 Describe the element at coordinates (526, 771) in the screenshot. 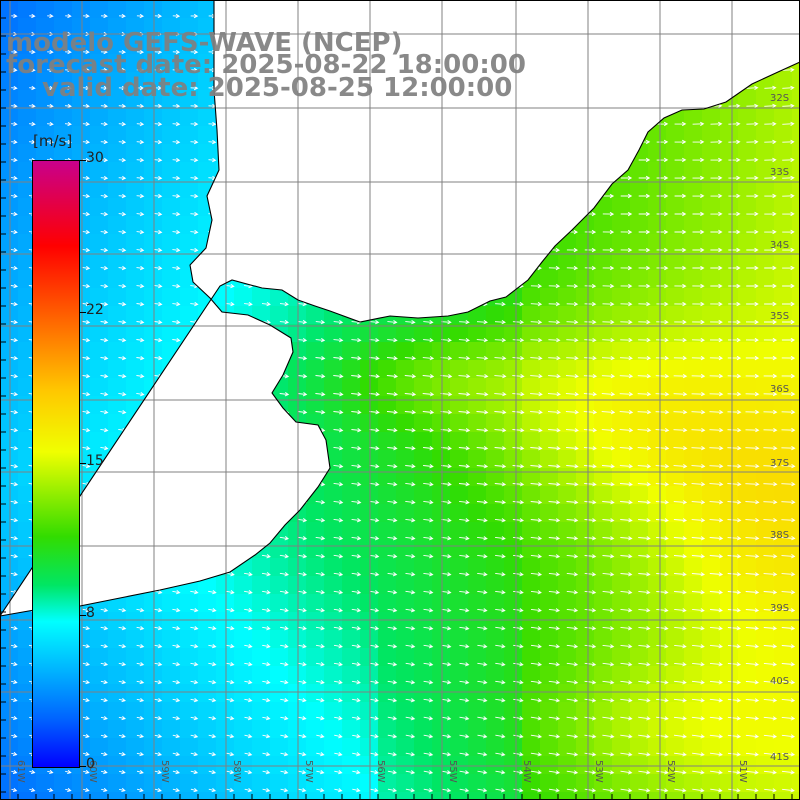

I see `lon-label: 54W` at that location.